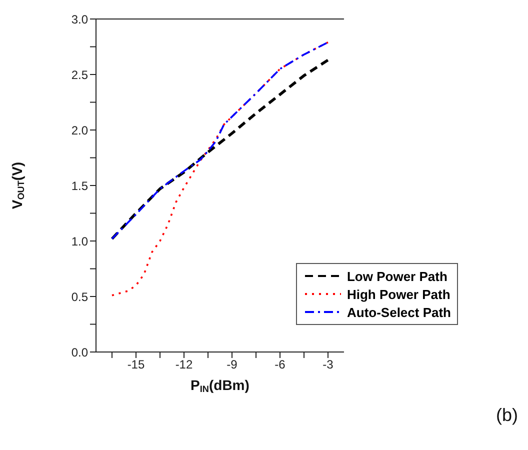  What do you see at coordinates (397, 276) in the screenshot?
I see `legend-label: Low Power Path` at bounding box center [397, 276].